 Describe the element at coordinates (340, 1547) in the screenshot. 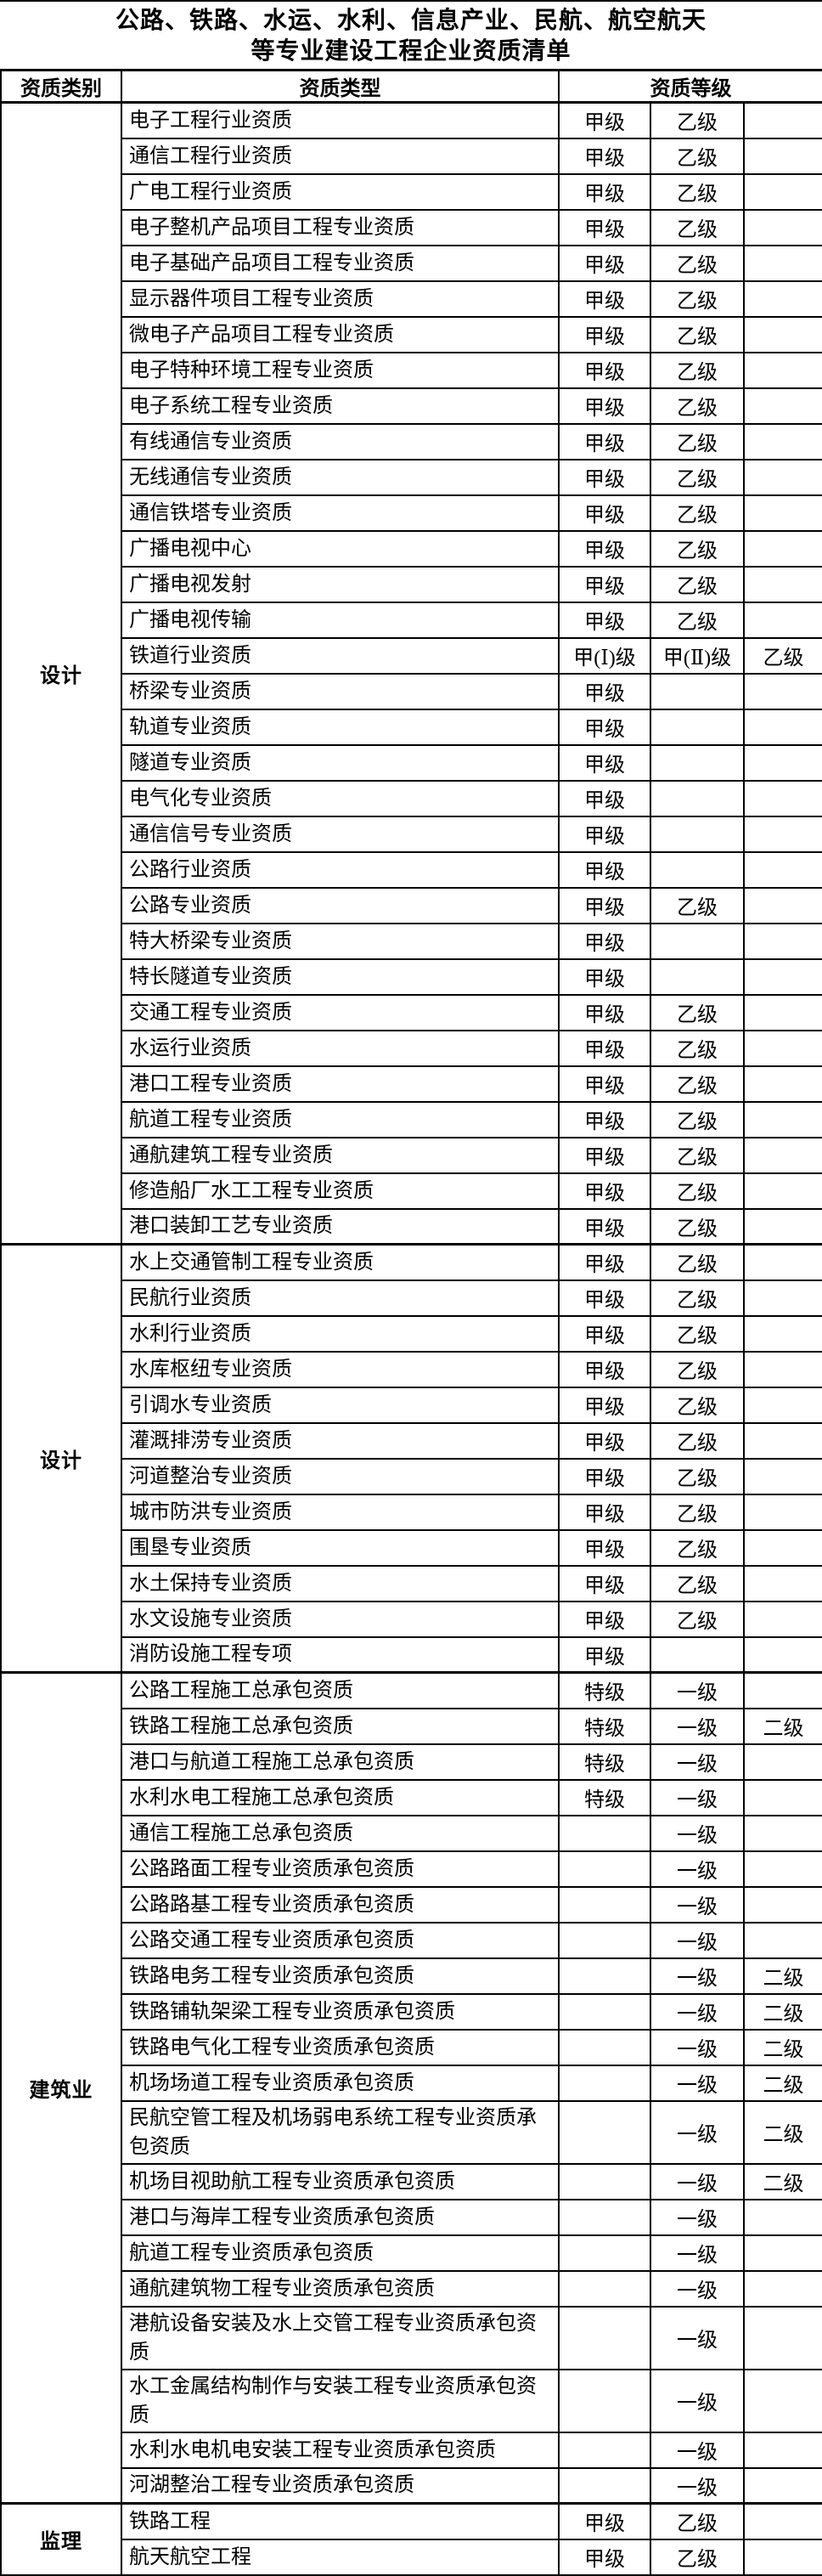

I see `type-cell: 围垦专业资质` at that location.